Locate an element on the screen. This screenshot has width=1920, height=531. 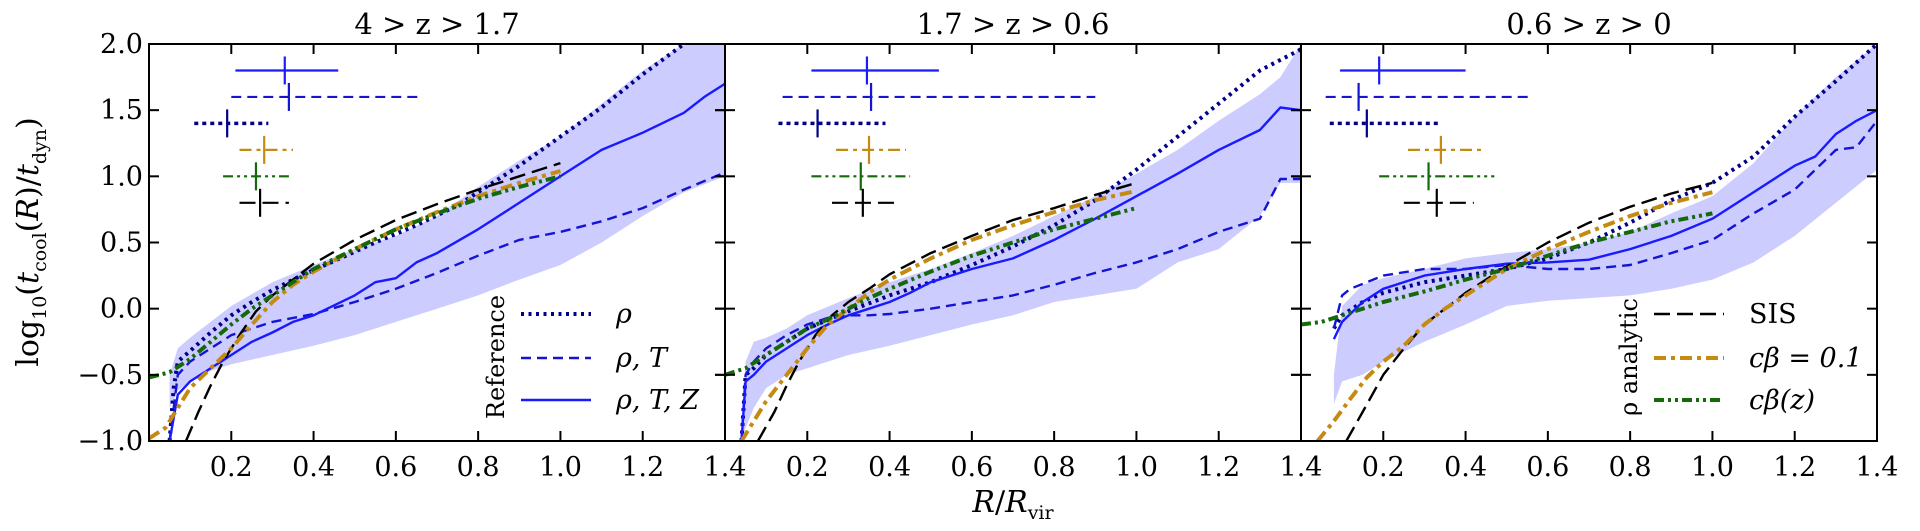
legend-title: Reference is located at coordinates (496, 357).